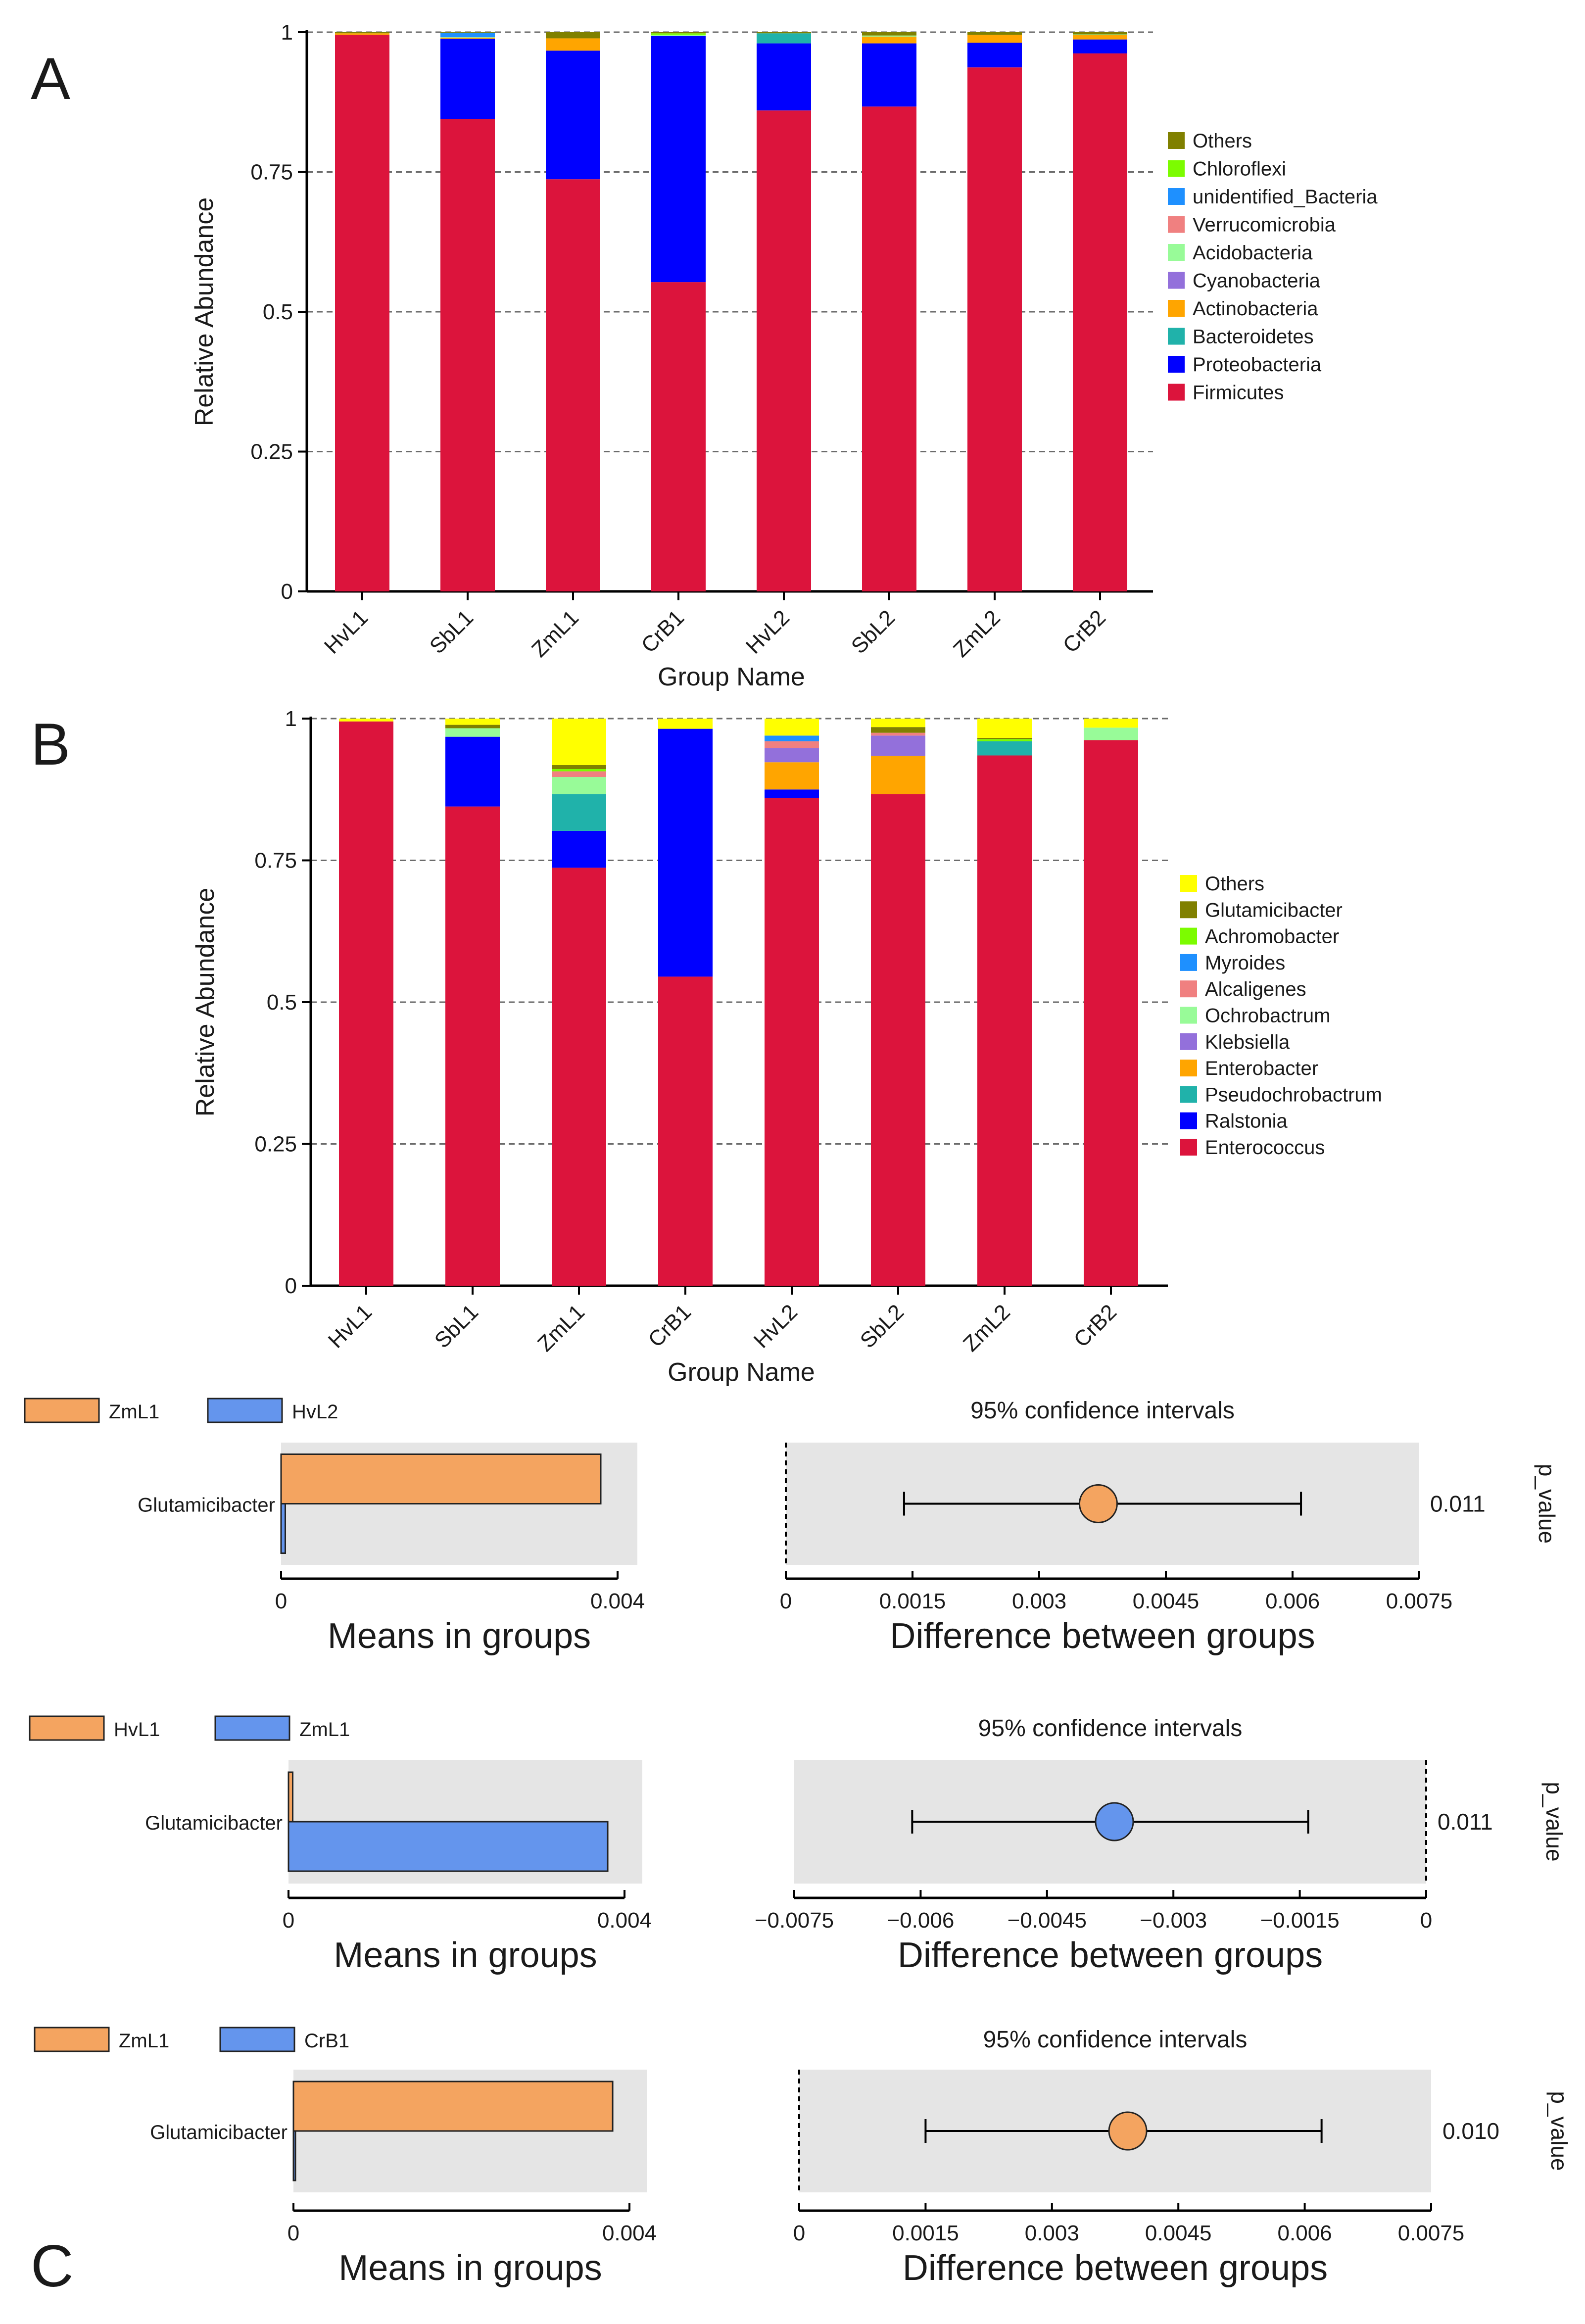  I want to click on legend-label-crb1: CrB1, so click(326, 2041).